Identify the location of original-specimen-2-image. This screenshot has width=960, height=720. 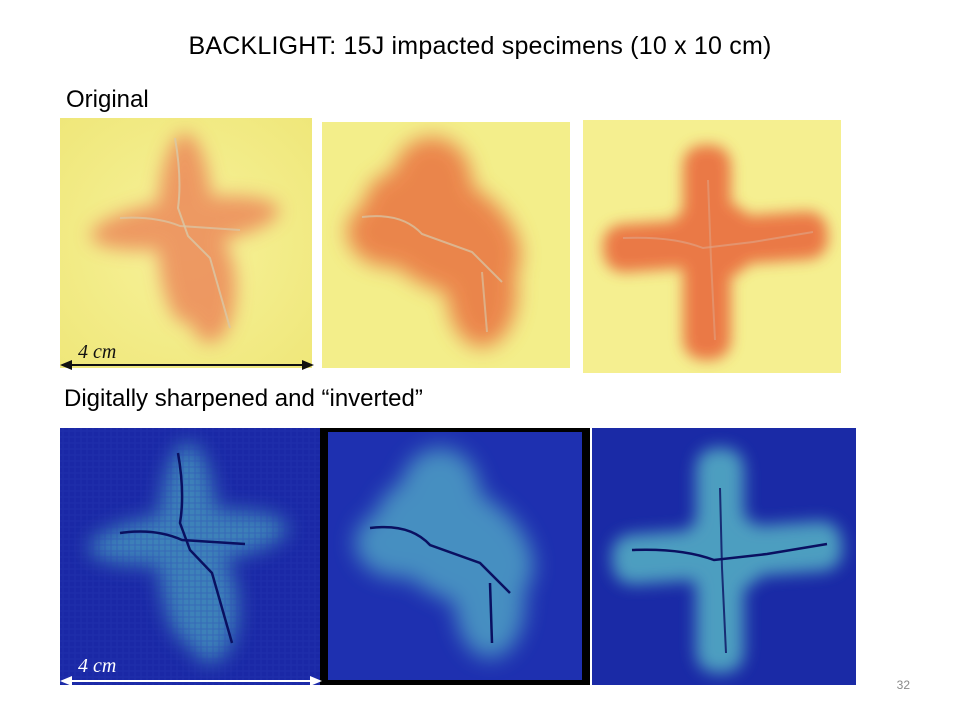
(446, 245).